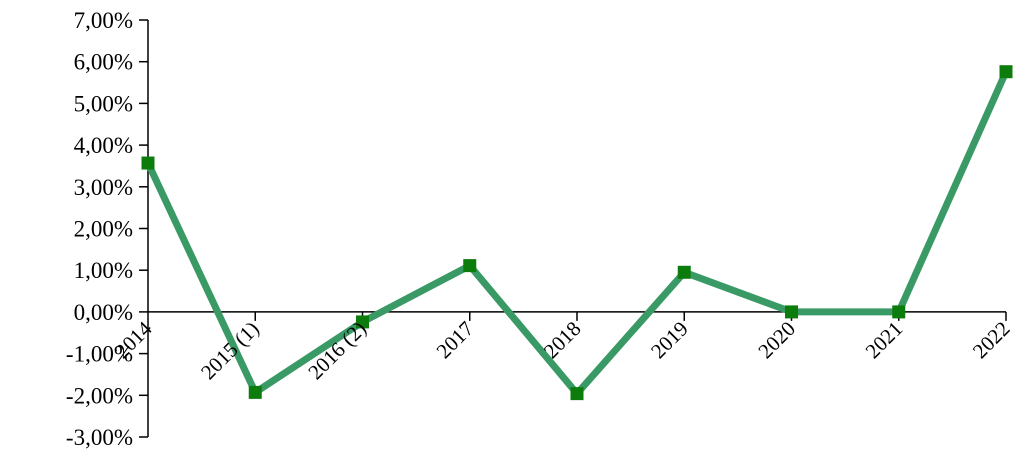 The height and width of the screenshot is (454, 1018). I want to click on y-tick-label: -3,00%, so click(99, 437).